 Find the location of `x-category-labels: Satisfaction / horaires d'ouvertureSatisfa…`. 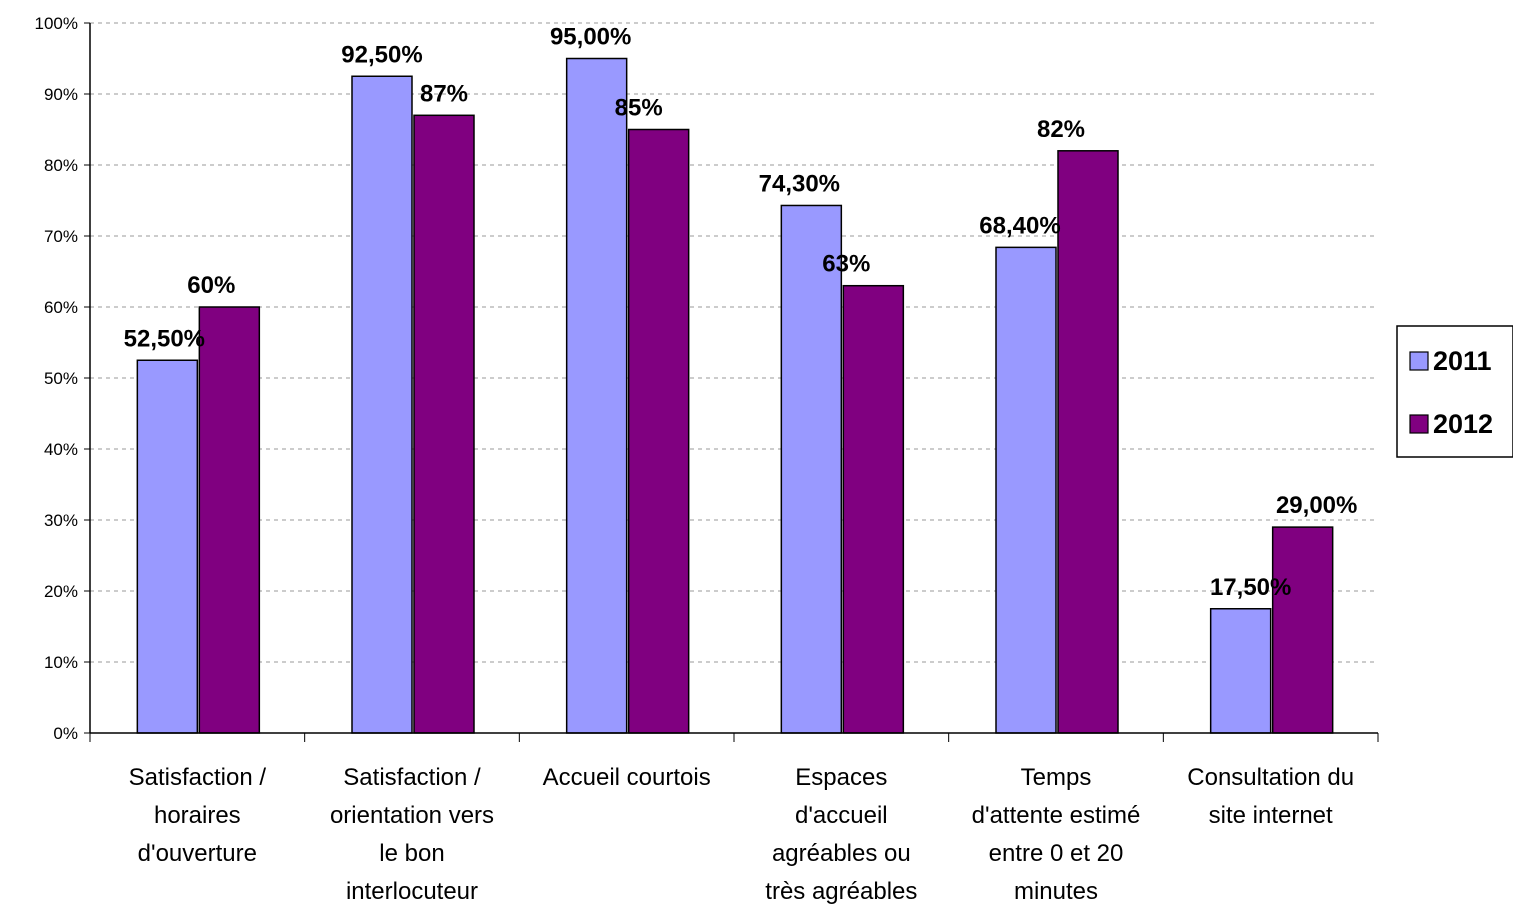

x-category-labels: Satisfaction / horaires d'ouvertureSatisfa… is located at coordinates (741, 834).